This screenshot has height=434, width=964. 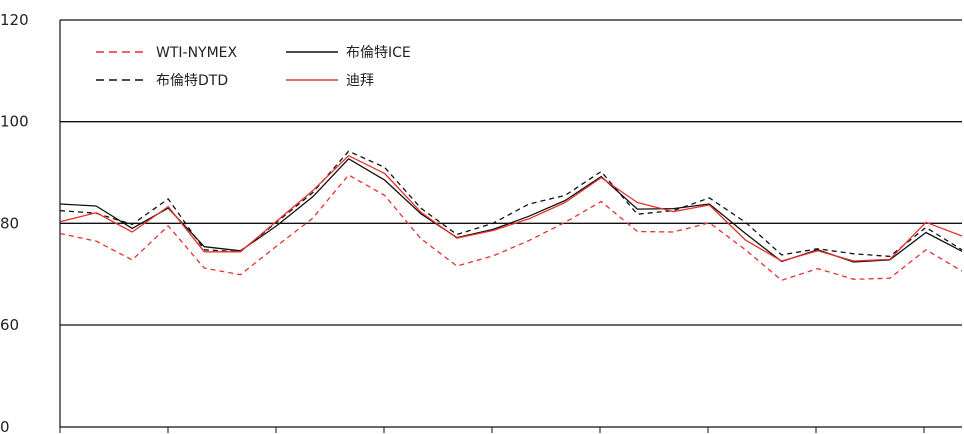 What do you see at coordinates (14, 122) in the screenshot?
I see `y-tick-label: 100` at bounding box center [14, 122].